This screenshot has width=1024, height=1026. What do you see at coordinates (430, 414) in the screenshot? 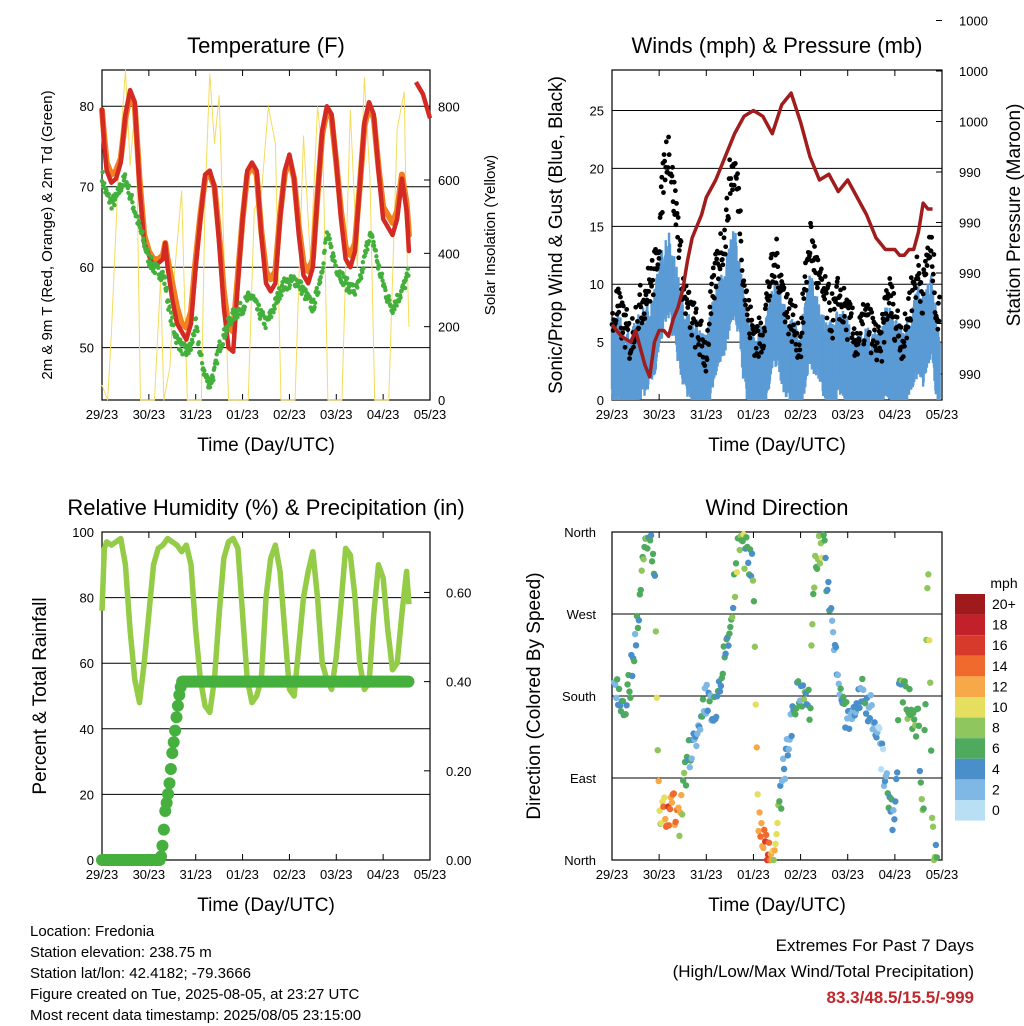
I see `x-tick-label: 05/23` at bounding box center [430, 414].